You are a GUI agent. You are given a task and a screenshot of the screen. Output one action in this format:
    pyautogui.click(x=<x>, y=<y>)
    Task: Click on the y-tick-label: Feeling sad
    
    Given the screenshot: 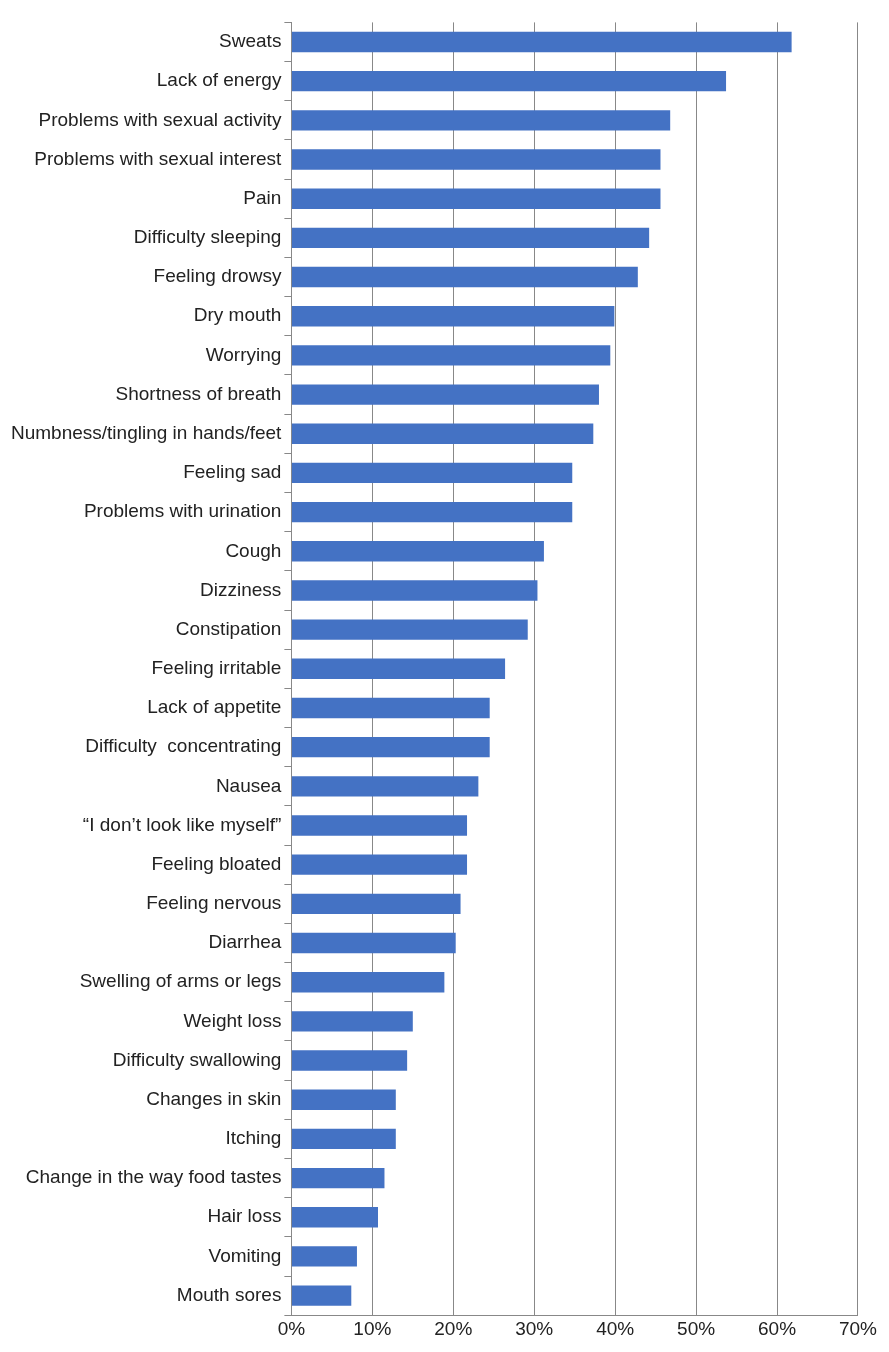 What is the action you would take?
    pyautogui.click(x=232, y=472)
    